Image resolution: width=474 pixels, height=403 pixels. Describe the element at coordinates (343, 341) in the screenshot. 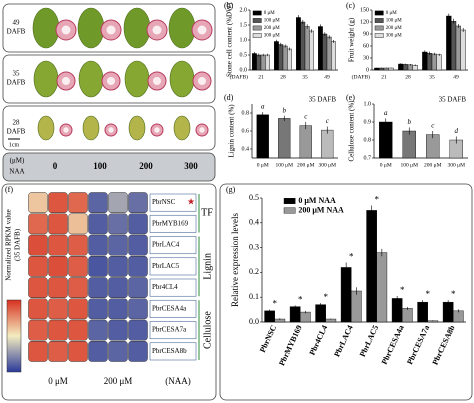

I see `x-tick-label: PbrLAC4` at that location.